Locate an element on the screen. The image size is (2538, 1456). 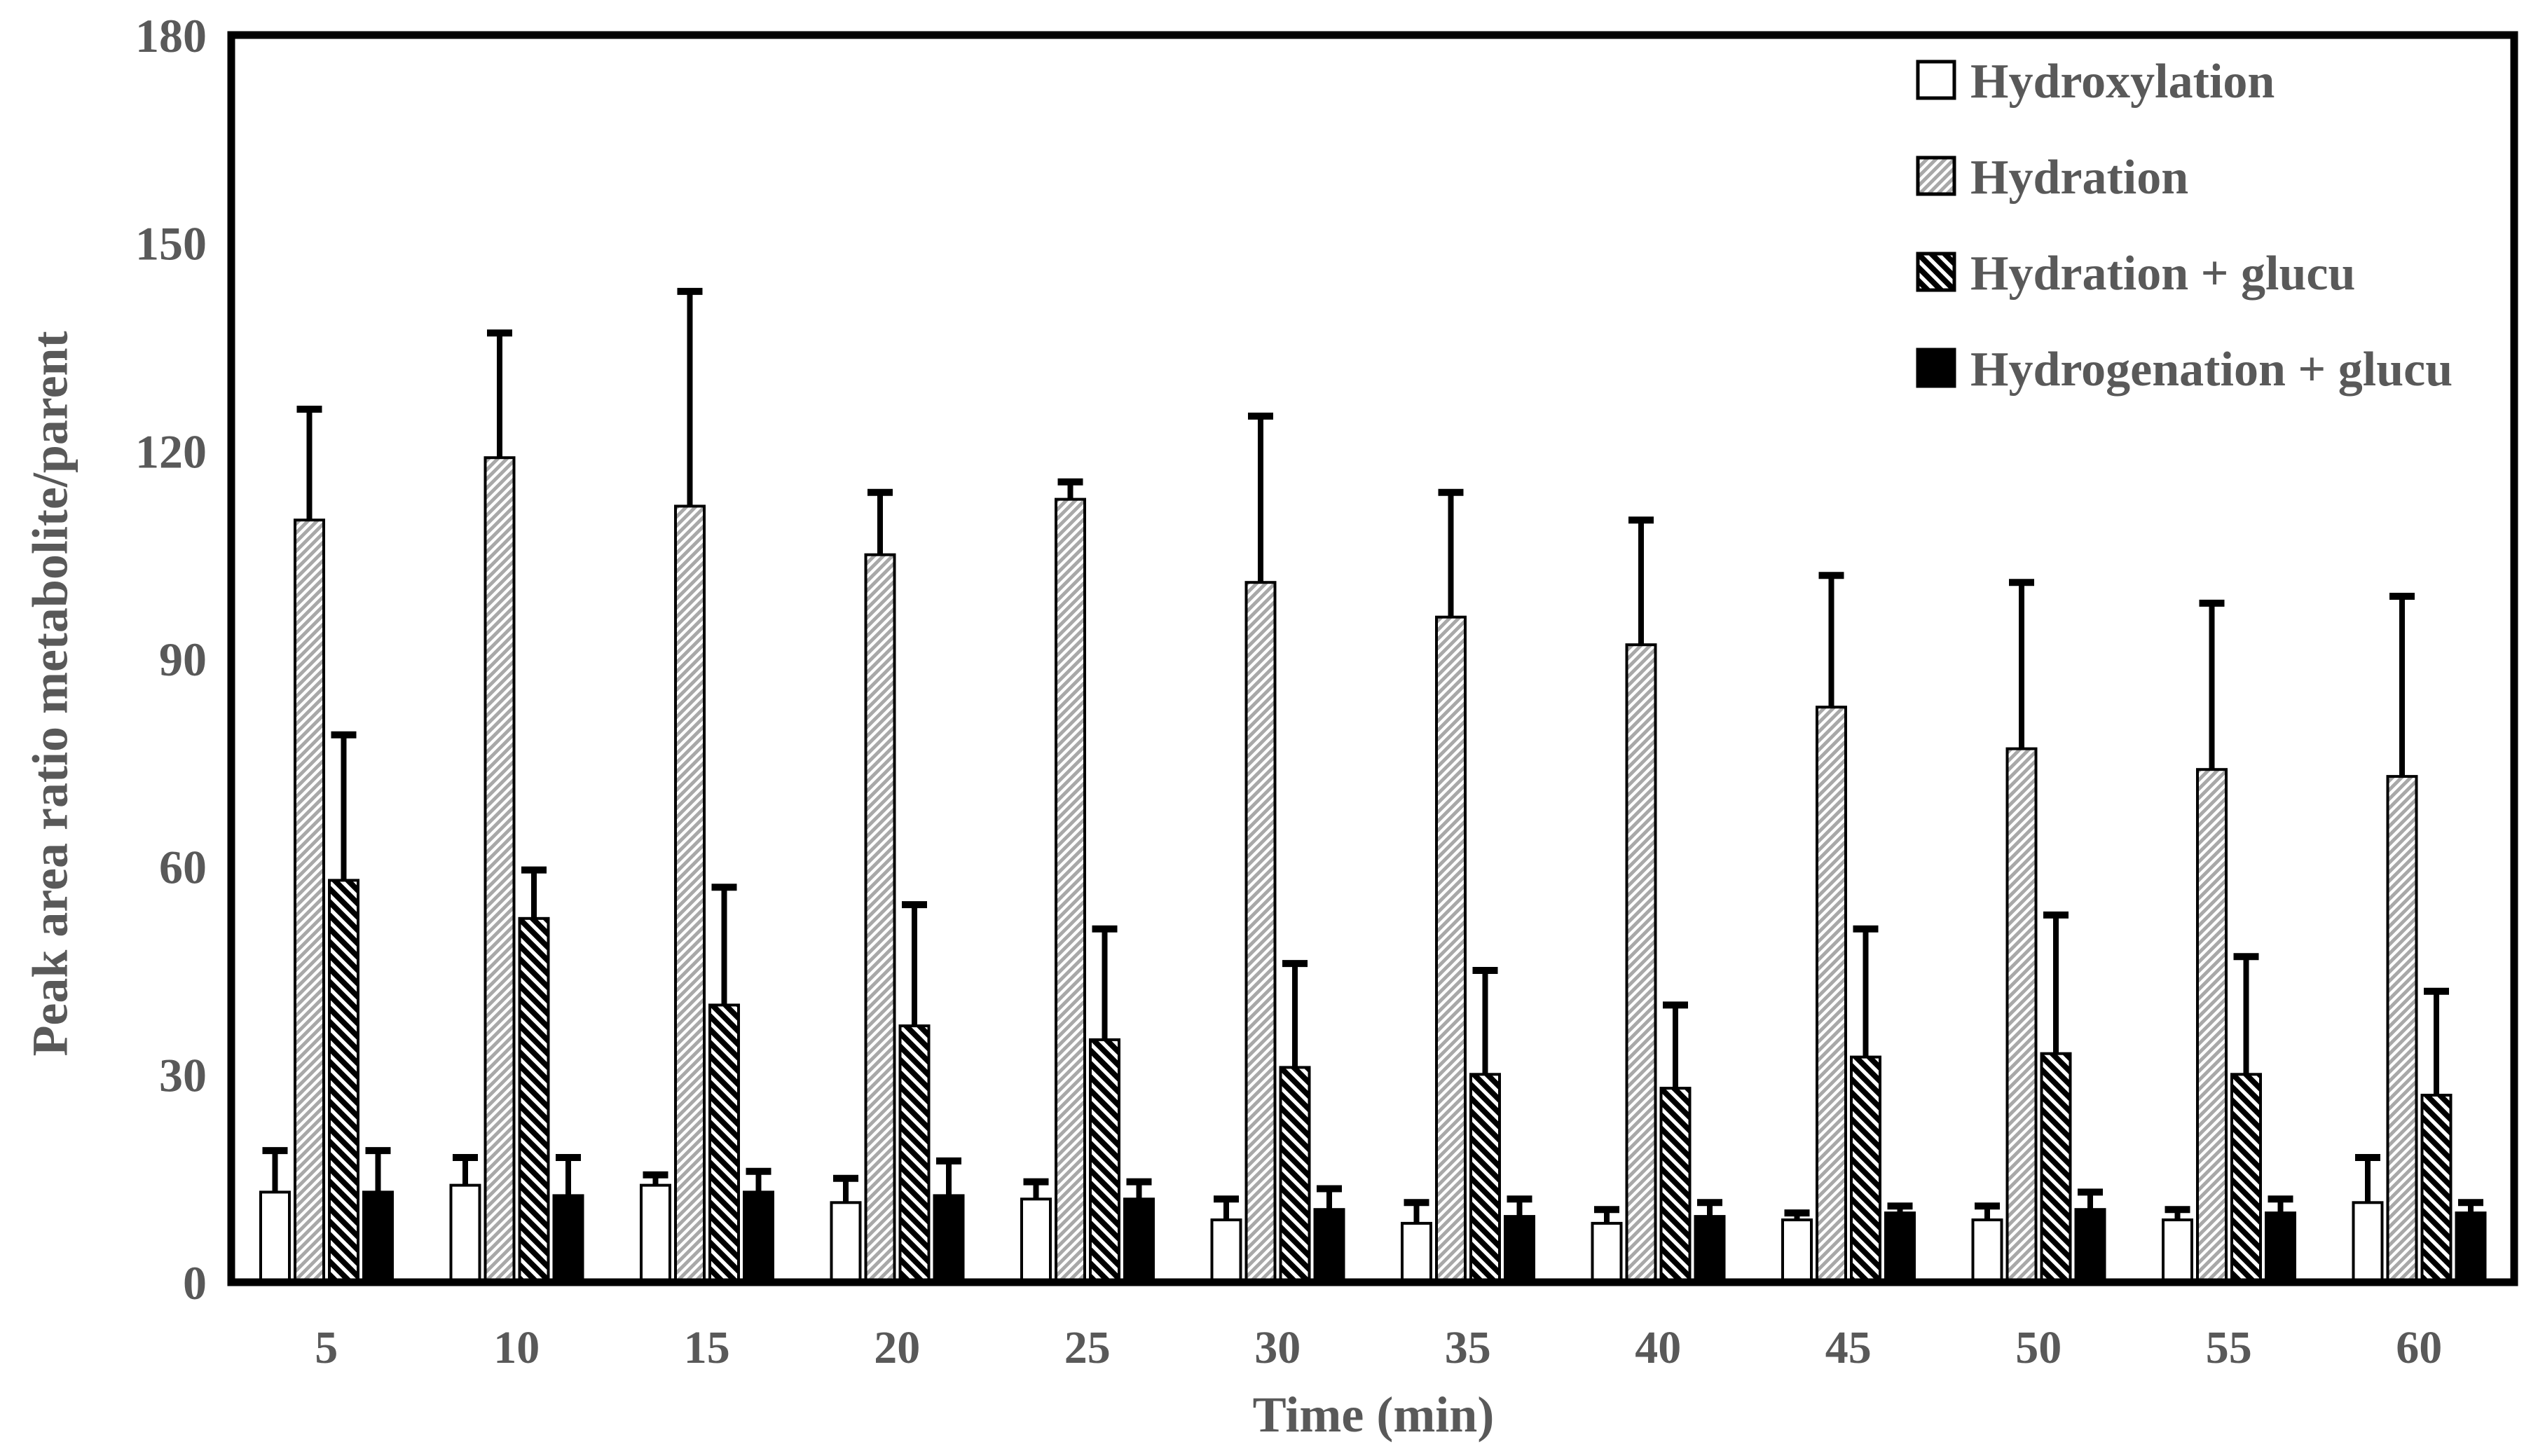
x-tick-label-50: 50 is located at coordinates (2038, 1347).